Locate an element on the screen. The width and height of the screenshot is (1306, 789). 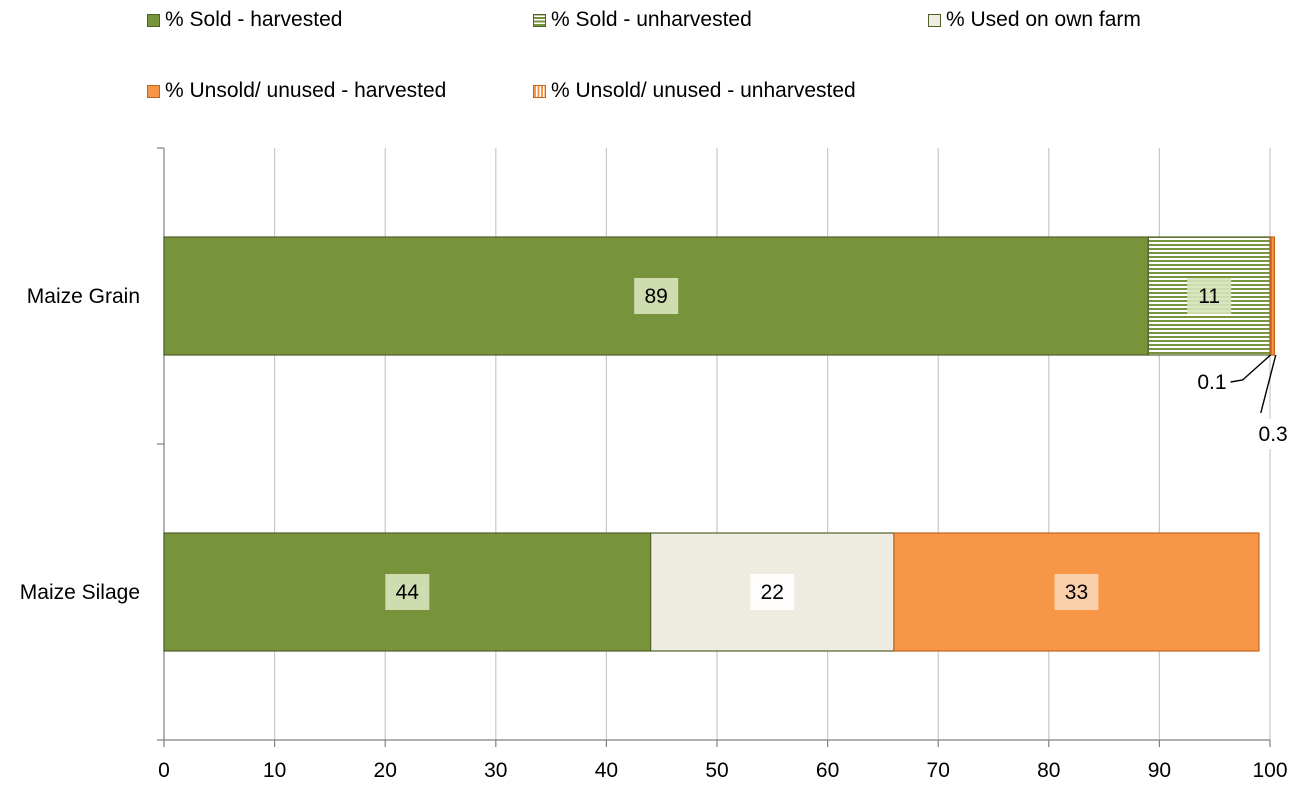
x-tick-label-90: 90 is located at coordinates (1159, 770).